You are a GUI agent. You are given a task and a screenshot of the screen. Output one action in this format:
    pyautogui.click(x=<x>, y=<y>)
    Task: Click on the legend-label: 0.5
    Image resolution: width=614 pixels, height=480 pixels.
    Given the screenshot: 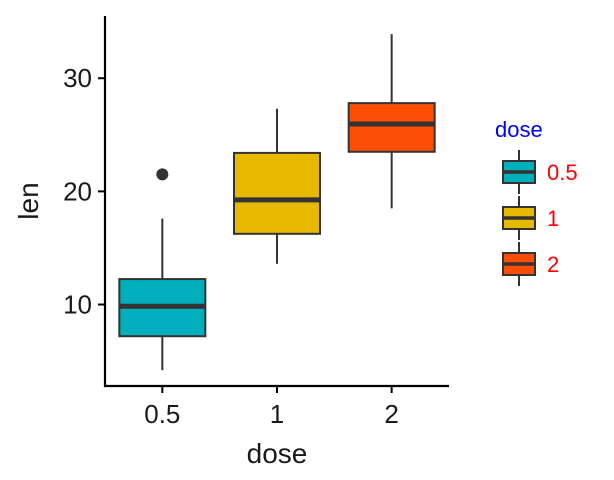 What is the action you would take?
    pyautogui.click(x=562, y=172)
    